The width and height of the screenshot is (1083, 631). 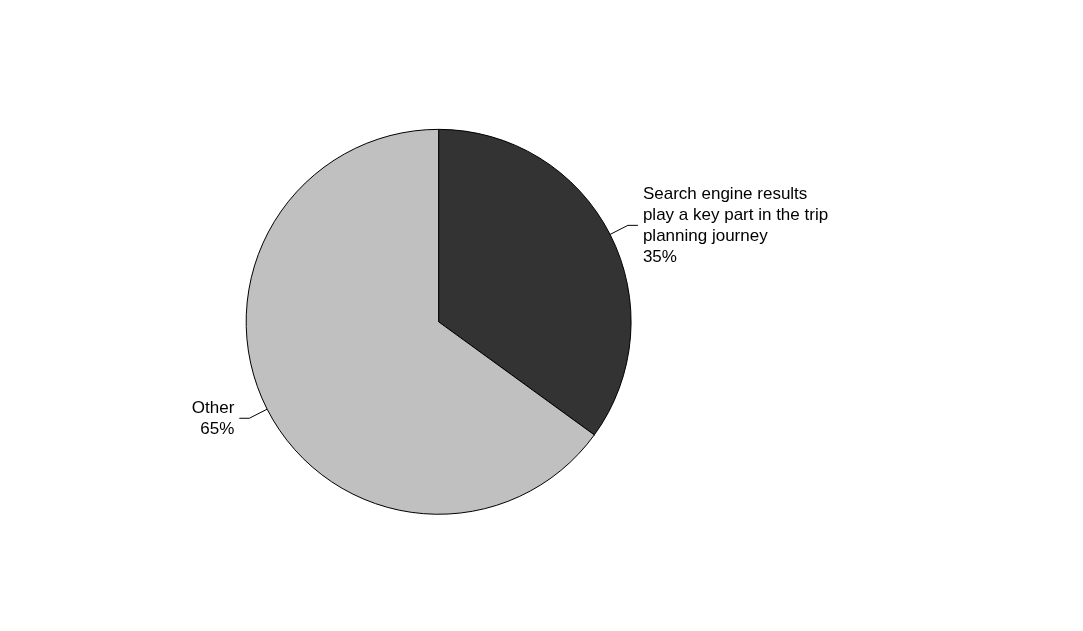 What do you see at coordinates (737, 215) in the screenshot?
I see `slice-label: Search engine results play a key part in the trip planning journey` at bounding box center [737, 215].